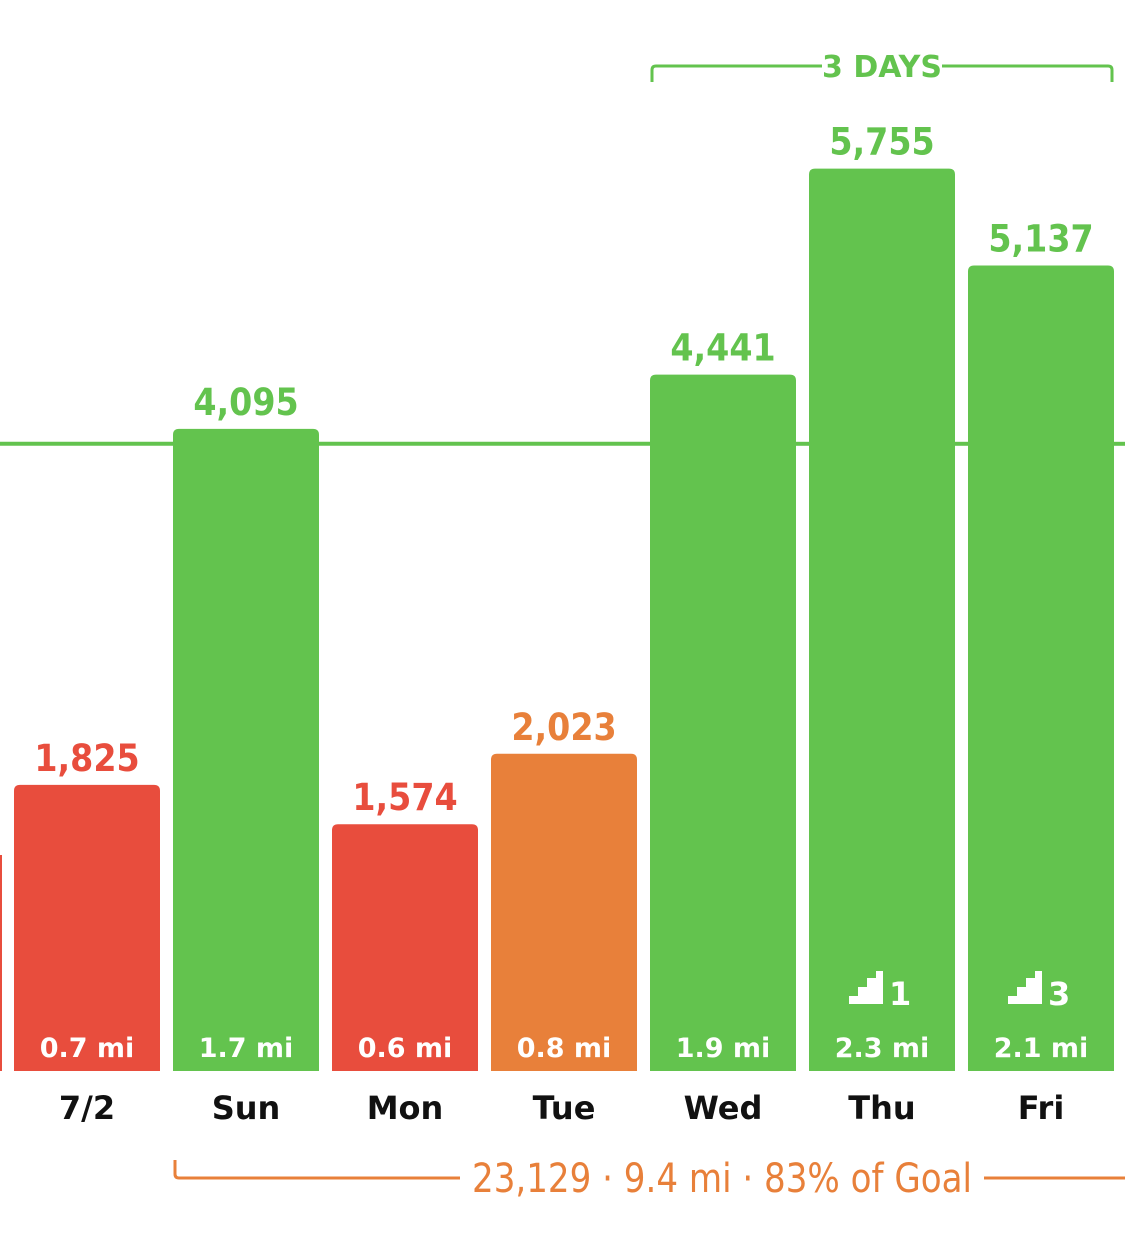 The width and height of the screenshot is (1125, 1233). What do you see at coordinates (246, 749) in the screenshot?
I see `bar-sun` at bounding box center [246, 749].